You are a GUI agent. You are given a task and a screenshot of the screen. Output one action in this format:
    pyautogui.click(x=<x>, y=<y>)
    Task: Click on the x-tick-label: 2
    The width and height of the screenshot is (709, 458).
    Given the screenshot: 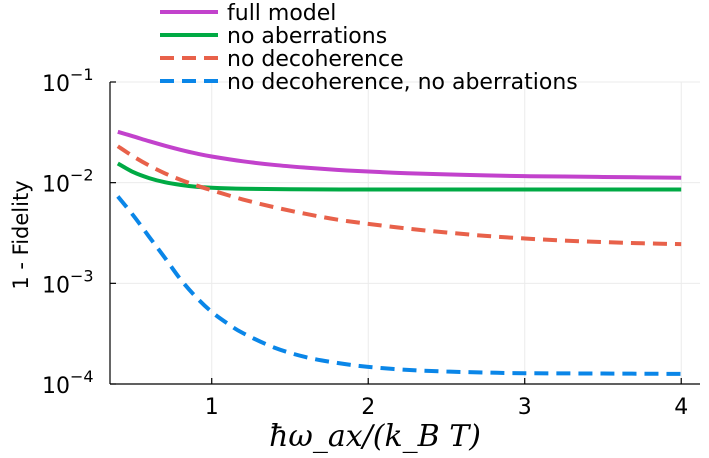 What is the action you would take?
    pyautogui.click(x=368, y=407)
    